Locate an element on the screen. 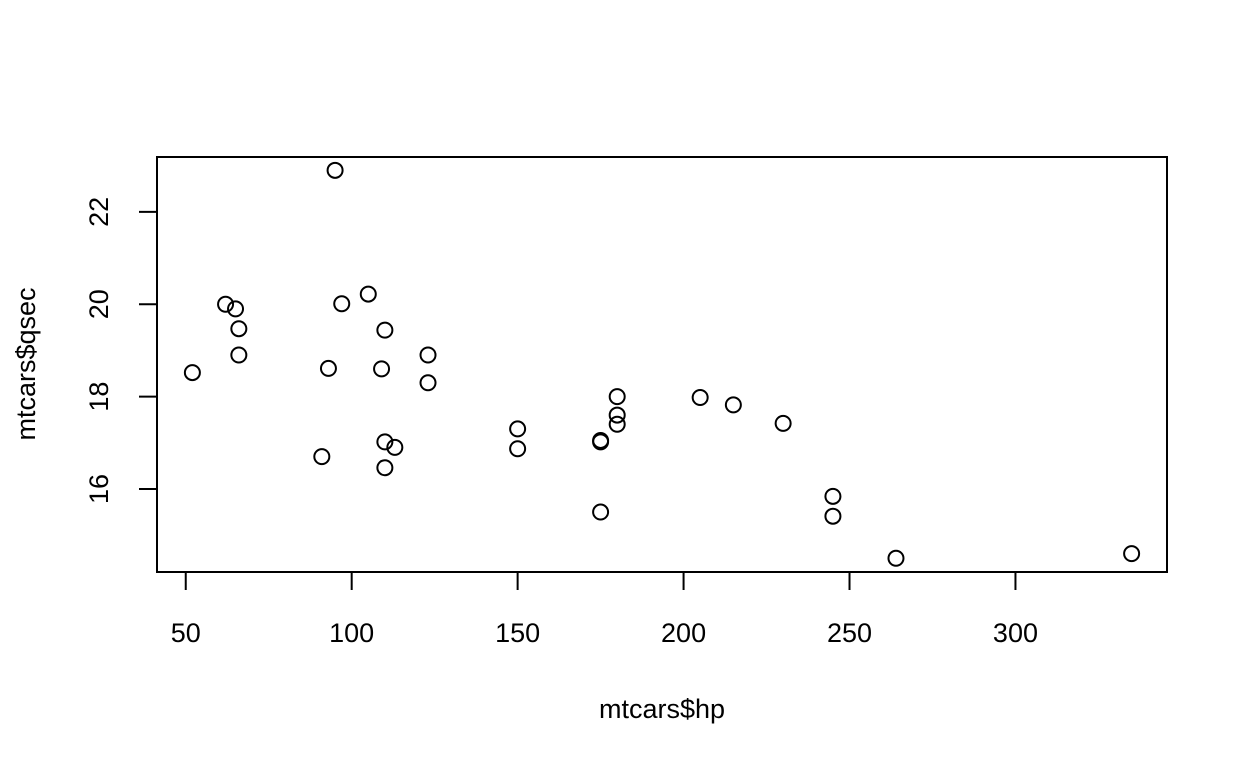  y-tick-label: 16 is located at coordinates (99, 489).